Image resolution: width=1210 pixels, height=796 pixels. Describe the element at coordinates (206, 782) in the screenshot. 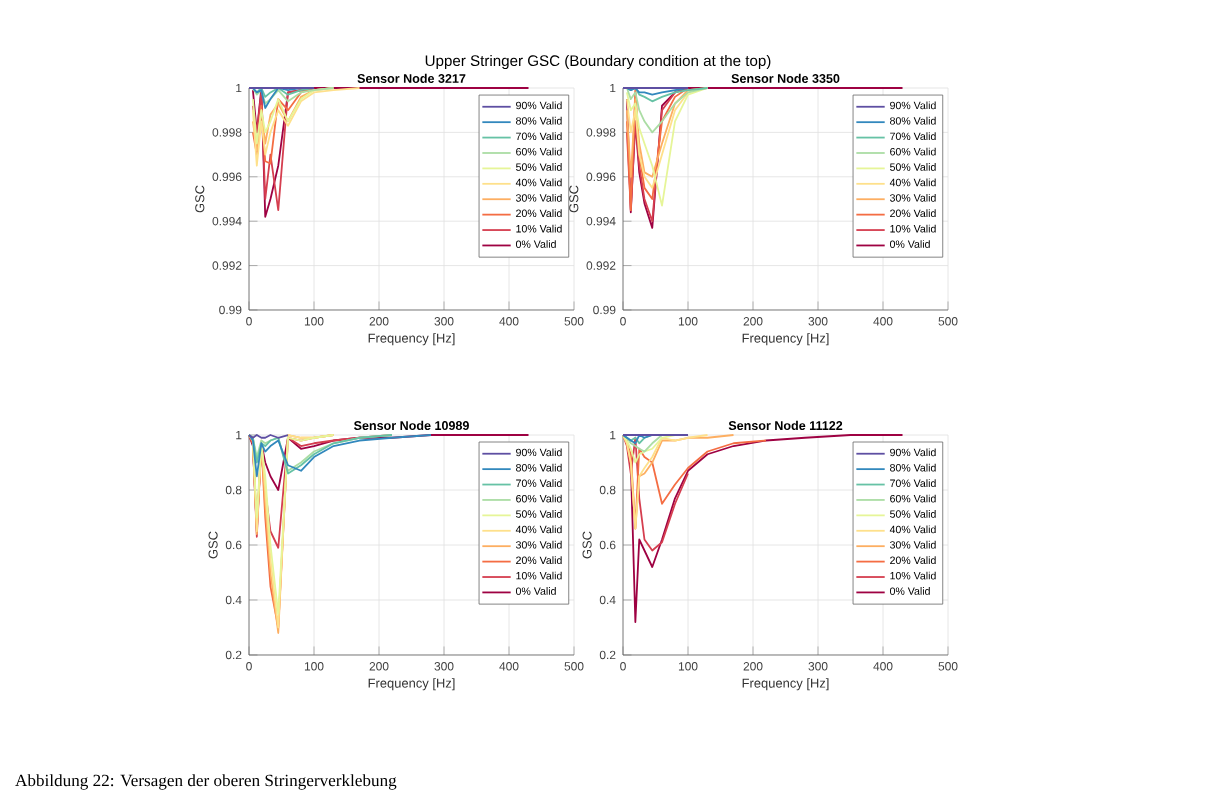

I see `text: Abbildung 22: Versagen der oberen Stringerverklebung` at that location.